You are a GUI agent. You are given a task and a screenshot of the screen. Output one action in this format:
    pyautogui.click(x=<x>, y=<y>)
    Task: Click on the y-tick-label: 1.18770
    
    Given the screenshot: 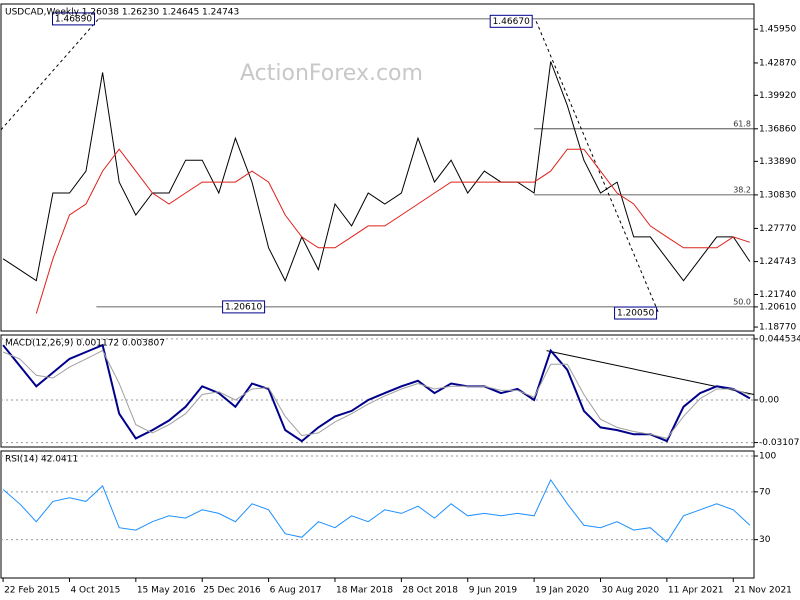 What is the action you would take?
    pyautogui.click(x=777, y=328)
    